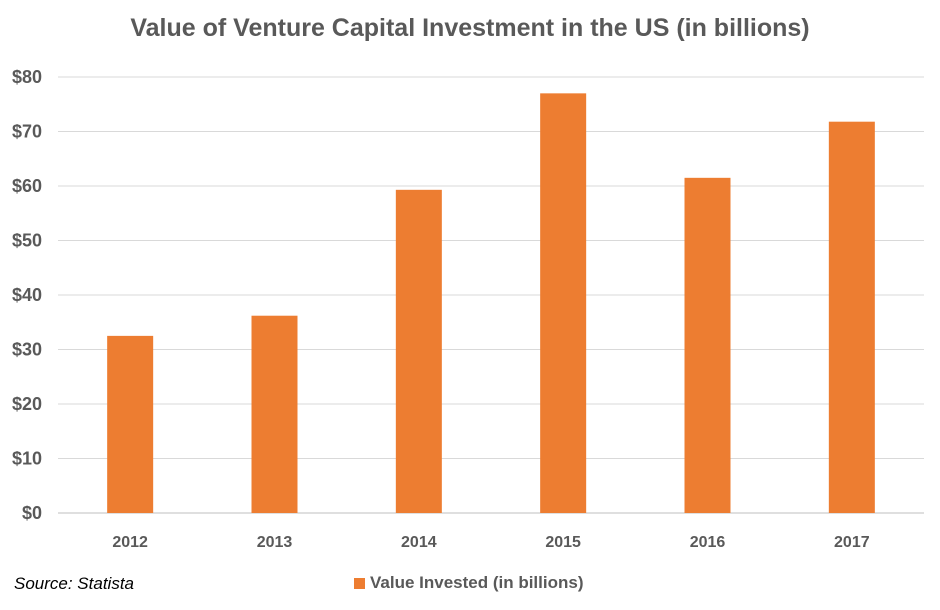  What do you see at coordinates (851, 317) in the screenshot?
I see `bar-2017` at bounding box center [851, 317].